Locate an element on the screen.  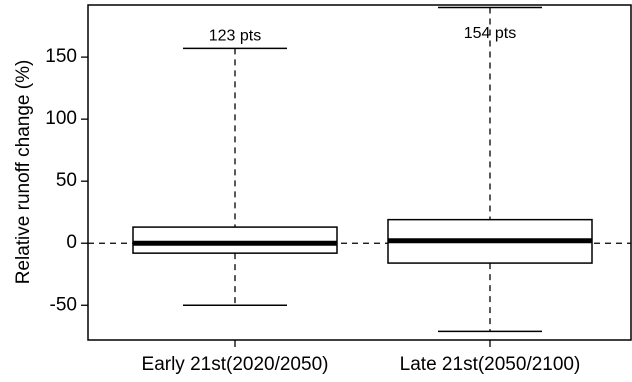
y-axis: -50 0 50 100 150 is located at coordinates (66, 180).